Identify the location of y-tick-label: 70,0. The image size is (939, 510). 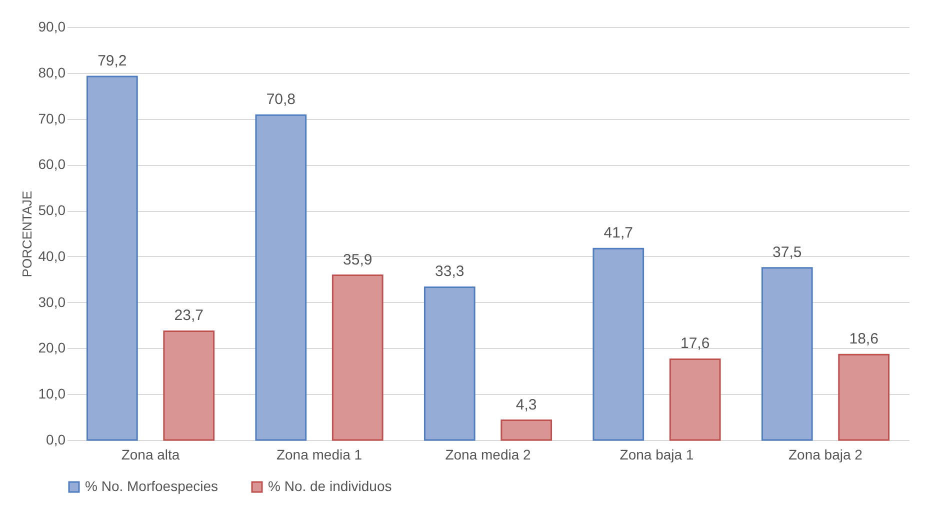
(52, 118).